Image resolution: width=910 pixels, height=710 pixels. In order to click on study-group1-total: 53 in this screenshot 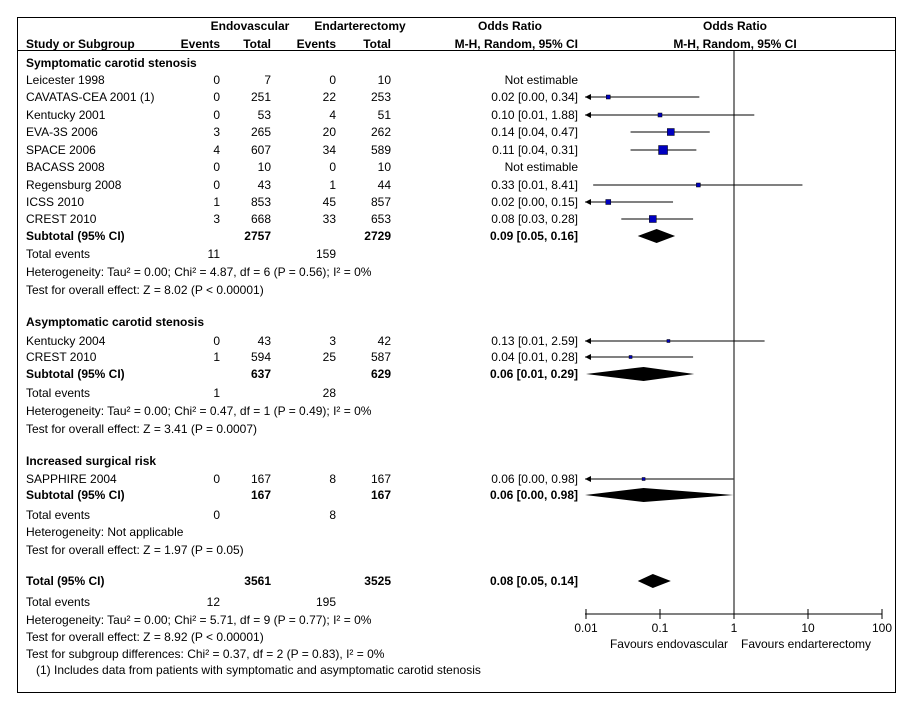, I will do `click(264, 115)`.